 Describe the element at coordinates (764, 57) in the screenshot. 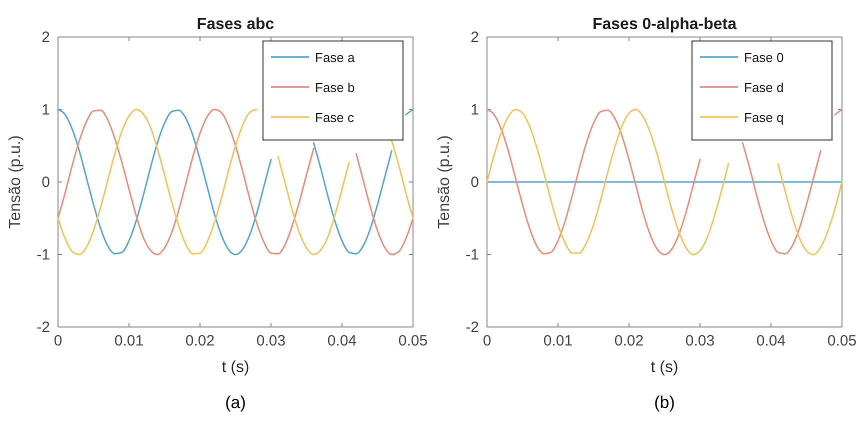

I see `legend-label: Fase 0` at that location.